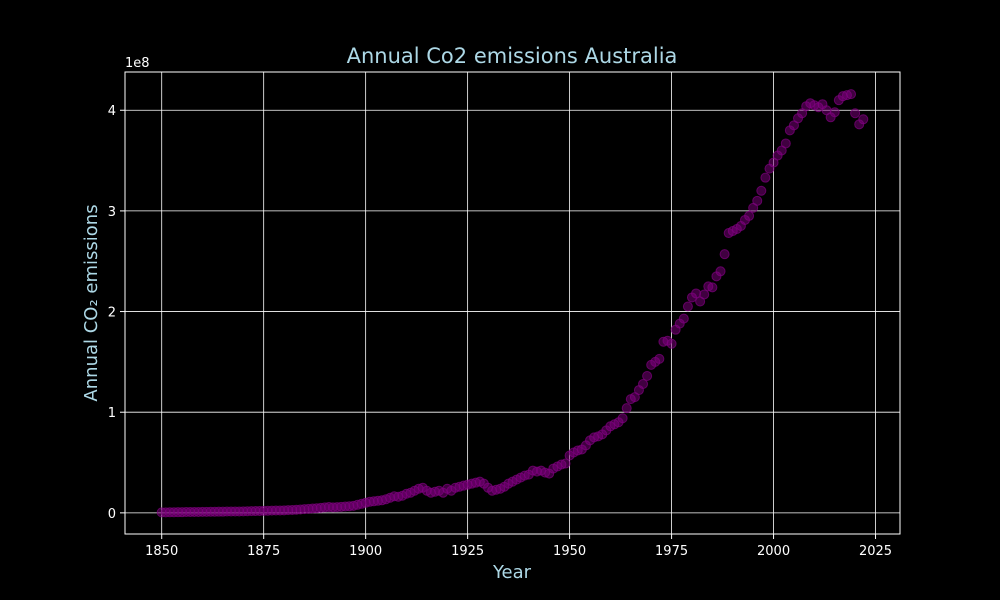 The height and width of the screenshot is (600, 1000). Describe the element at coordinates (263, 551) in the screenshot. I see `x-tick-label: 1875` at that location.